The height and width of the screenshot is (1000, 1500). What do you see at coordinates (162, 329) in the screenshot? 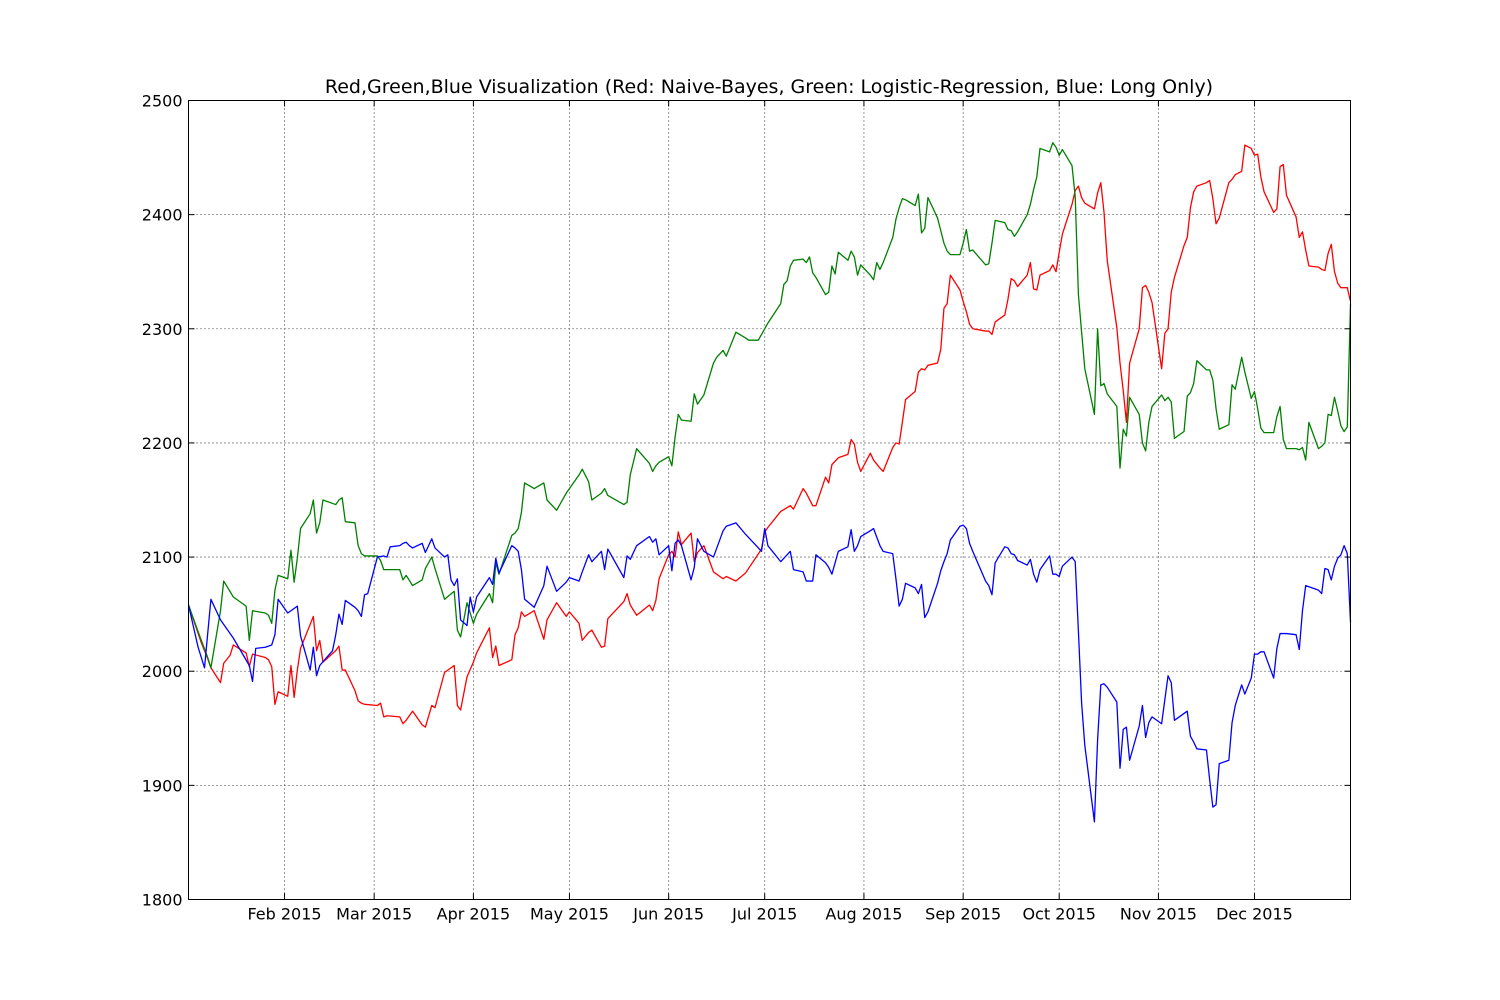
I see `y-tick-label: 2300` at bounding box center [162, 329].